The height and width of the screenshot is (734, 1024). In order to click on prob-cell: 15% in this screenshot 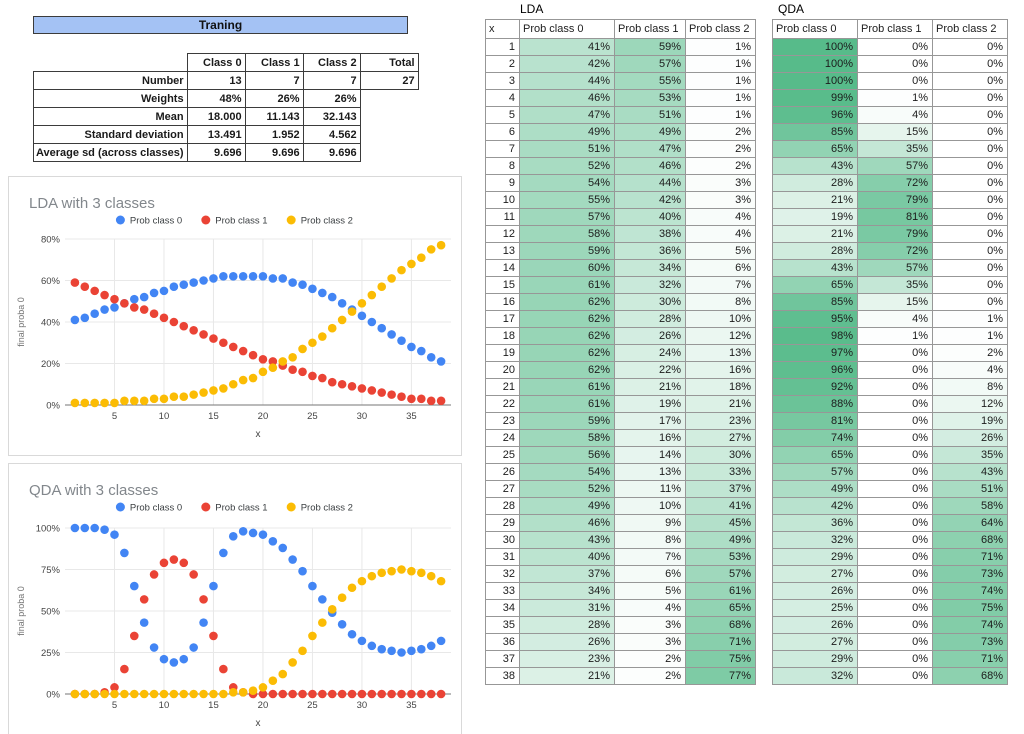, I will do `click(895, 132)`.